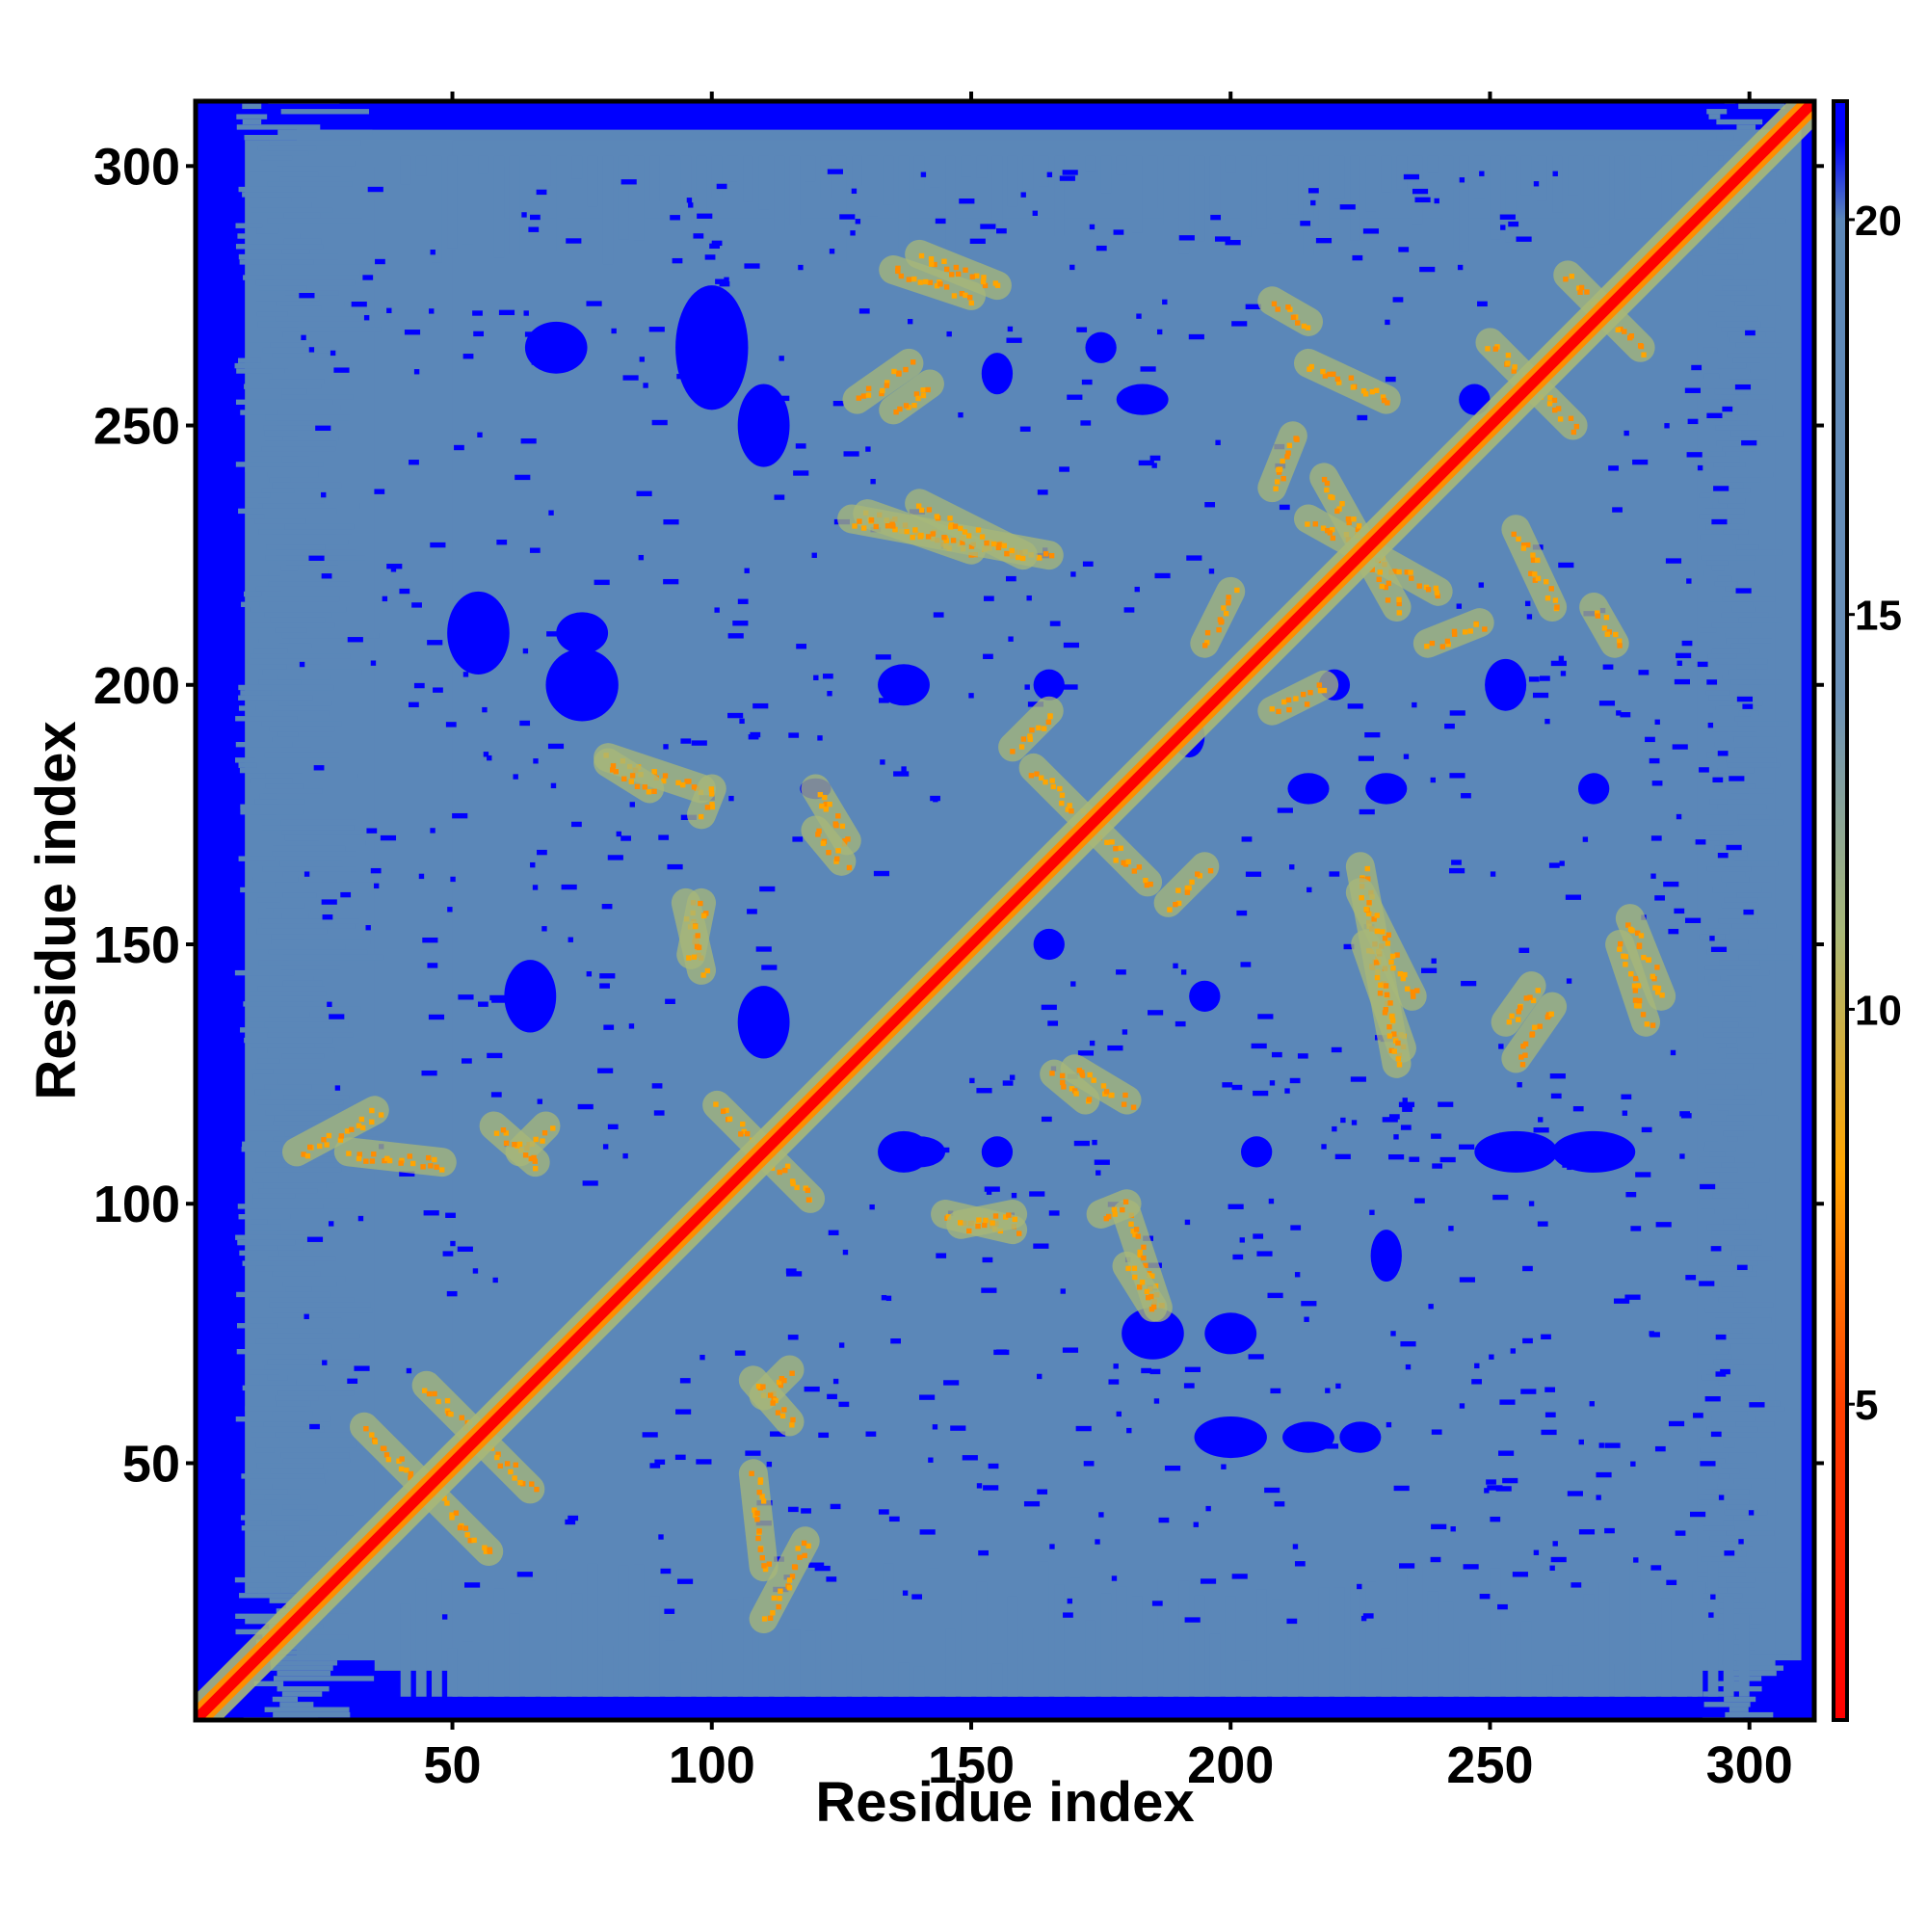  I want to click on x-tick-label: 150, so click(971, 1765).